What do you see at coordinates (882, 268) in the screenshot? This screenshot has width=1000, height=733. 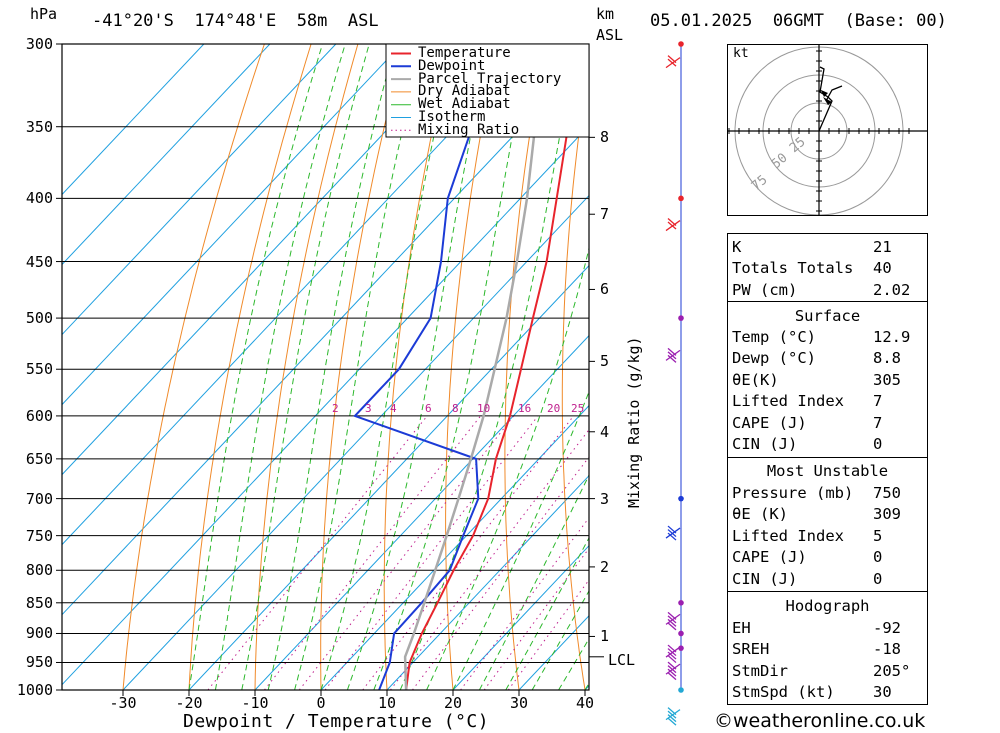 I see `index-value: 40` at bounding box center [882, 268].